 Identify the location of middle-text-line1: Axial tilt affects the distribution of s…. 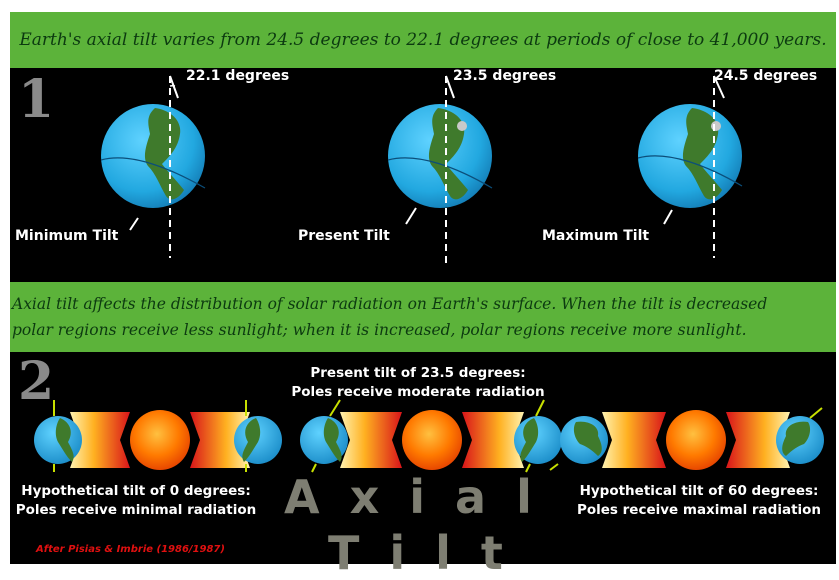
(390, 304).